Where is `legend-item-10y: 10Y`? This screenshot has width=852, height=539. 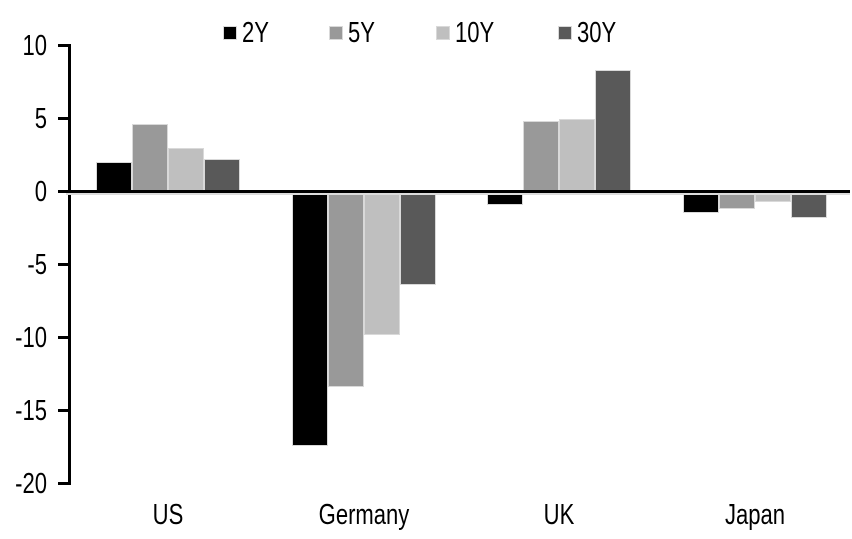 legend-item-10y: 10Y is located at coordinates (471, 33).